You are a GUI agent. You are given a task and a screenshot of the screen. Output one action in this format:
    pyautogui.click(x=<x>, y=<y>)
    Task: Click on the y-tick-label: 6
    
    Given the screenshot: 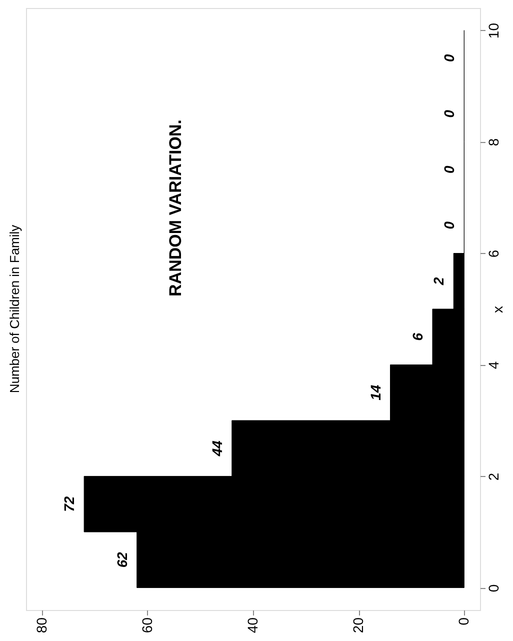 What is the action you would take?
    pyautogui.click(x=494, y=254)
    